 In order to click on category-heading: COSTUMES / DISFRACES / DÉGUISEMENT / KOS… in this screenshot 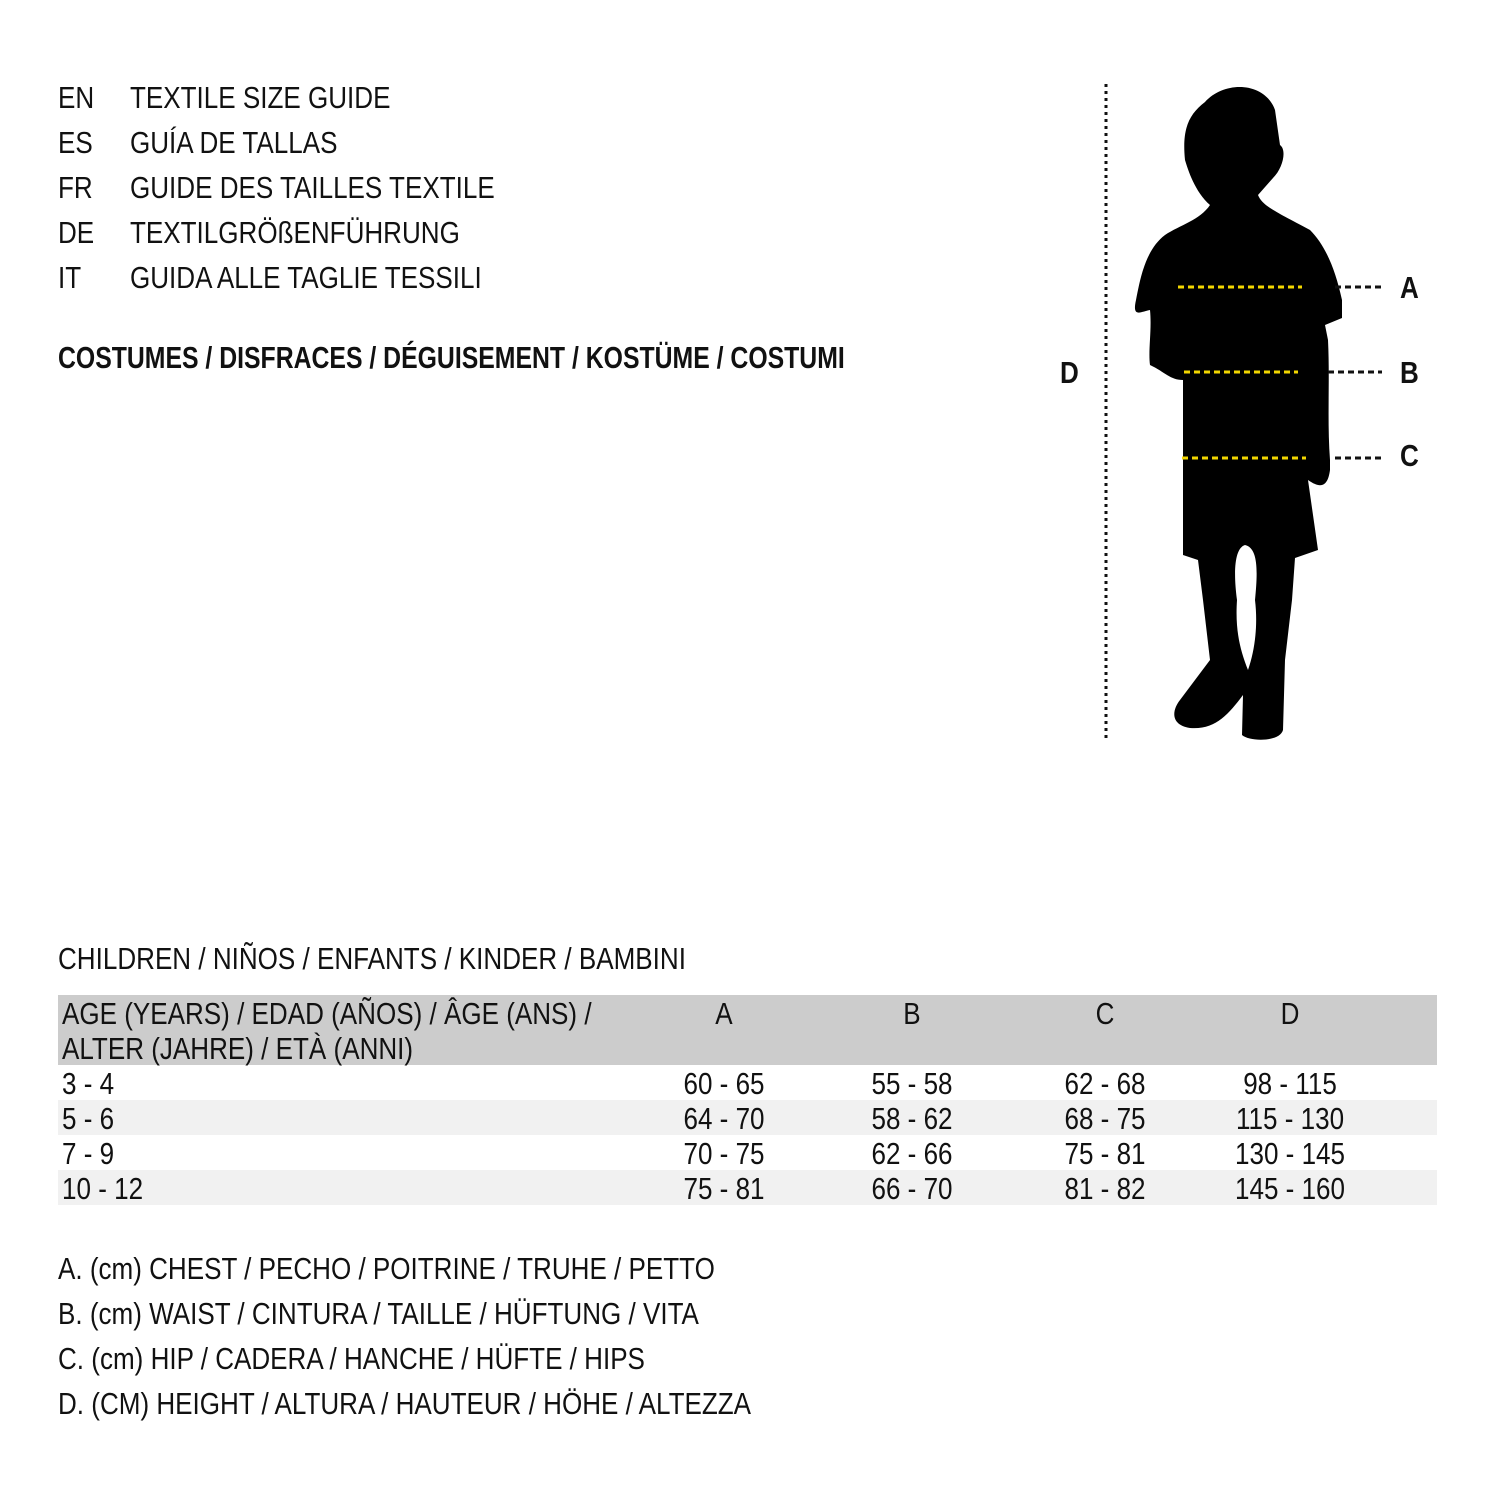, I will do `click(451, 357)`.